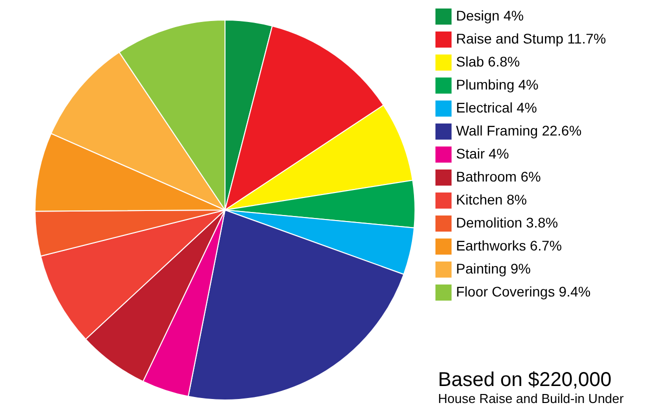 Image resolution: width=650 pixels, height=416 pixels. What do you see at coordinates (507, 222) in the screenshot?
I see `legend-label: Demolition 3.8%` at bounding box center [507, 222].